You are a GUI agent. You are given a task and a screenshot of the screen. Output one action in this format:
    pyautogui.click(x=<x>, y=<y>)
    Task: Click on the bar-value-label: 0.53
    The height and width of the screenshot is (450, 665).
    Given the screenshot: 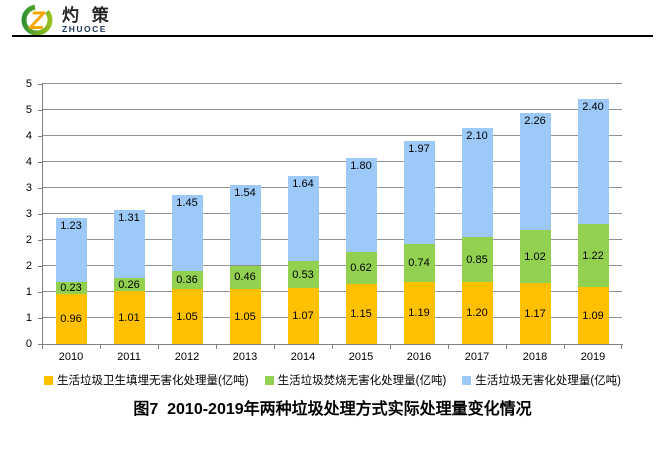 What is the action you would take?
    pyautogui.click(x=303, y=274)
    